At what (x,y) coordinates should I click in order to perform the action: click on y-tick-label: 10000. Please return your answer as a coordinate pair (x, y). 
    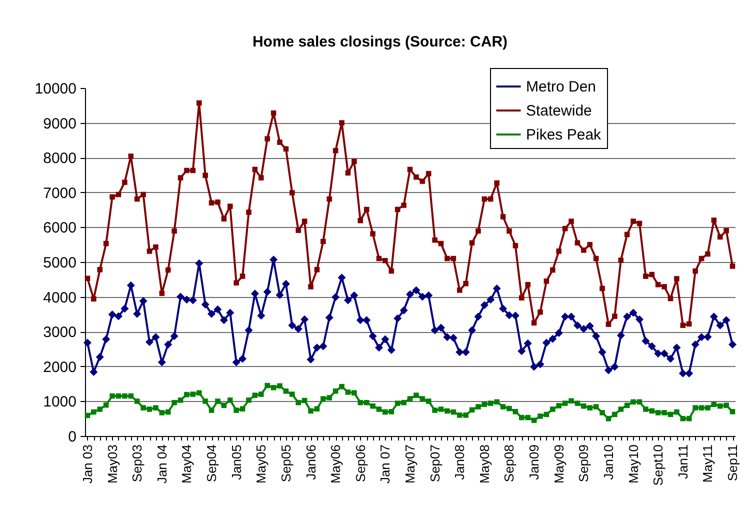
    Looking at the image, I should click on (55, 89).